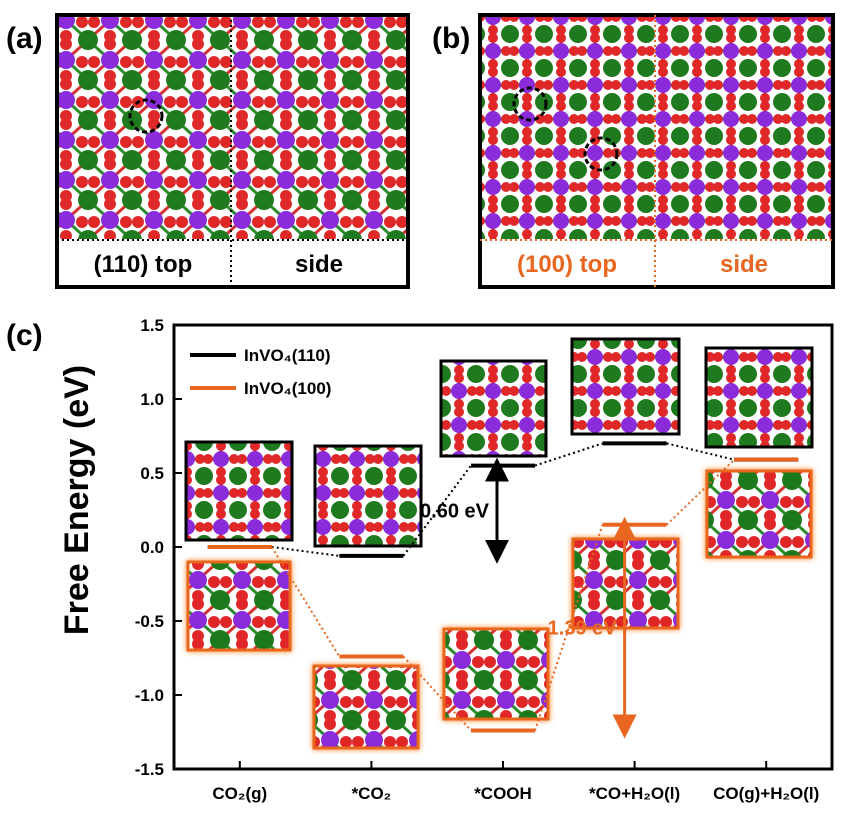  Describe the element at coordinates (567, 264) in the screenshot. I see `panel-caption: (100) top` at that location.